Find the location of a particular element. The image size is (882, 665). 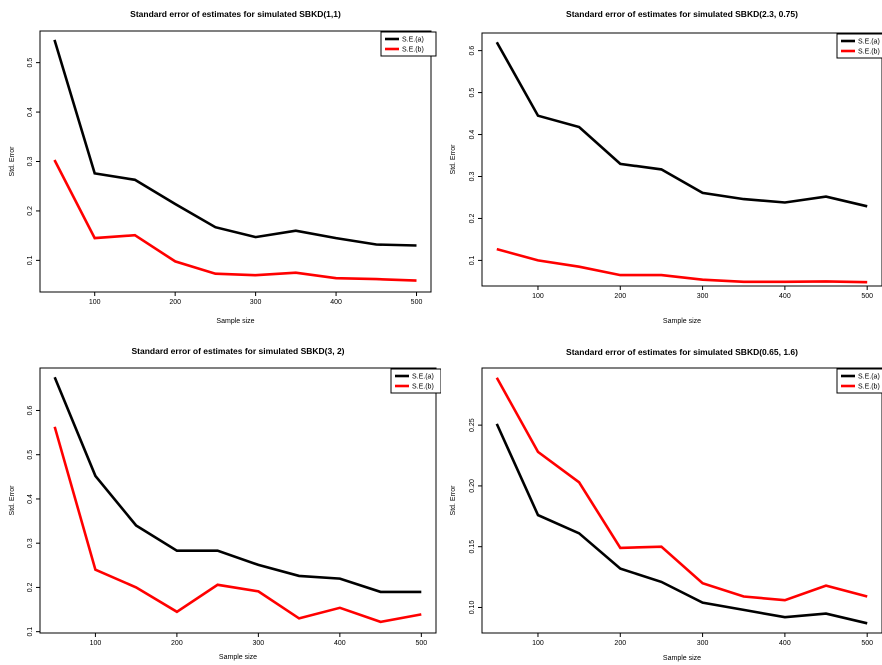

y-tick-label: 0.20 is located at coordinates (472, 486).